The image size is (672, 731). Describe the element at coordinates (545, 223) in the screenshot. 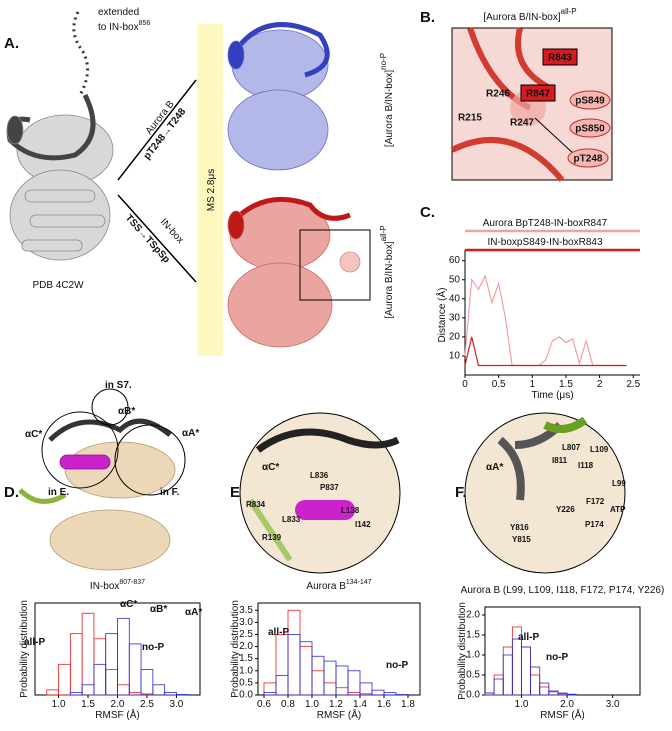

I see `legend-label: Aurora BpT248-IN-boxR847` at that location.